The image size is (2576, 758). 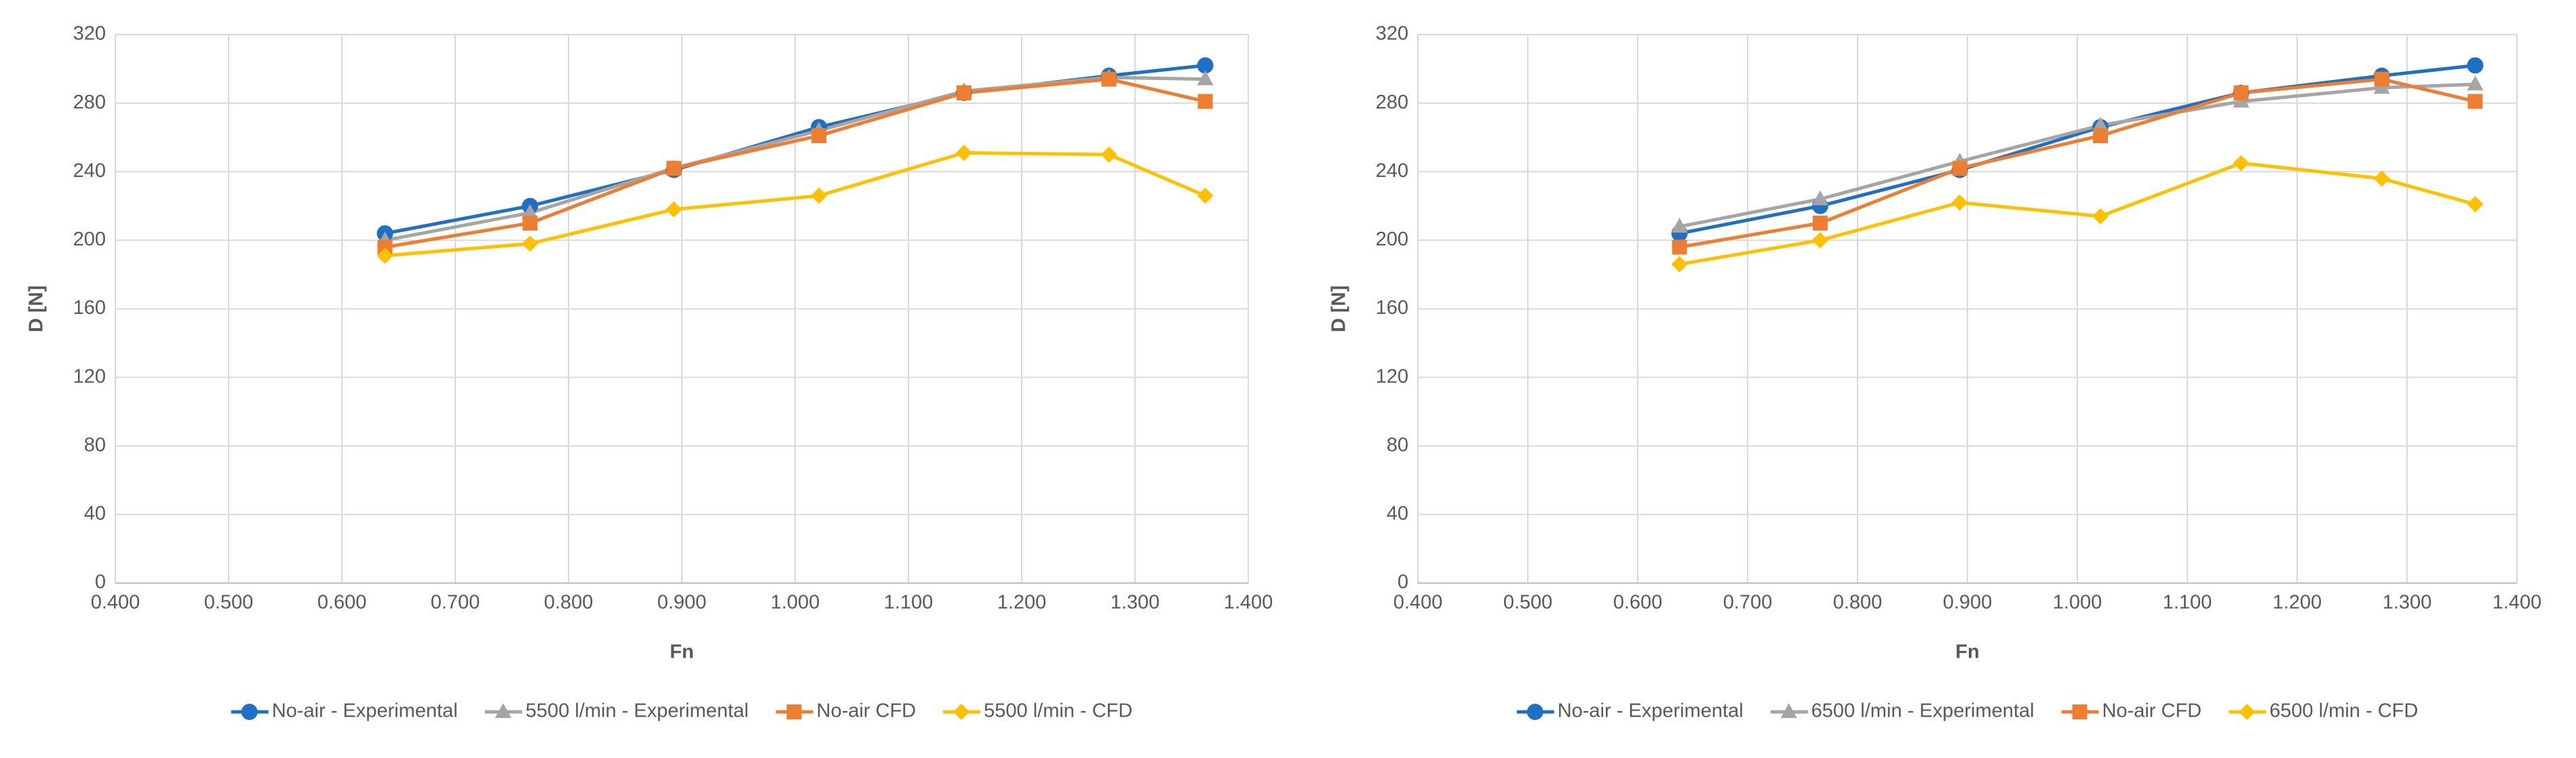 I want to click on legend-item: 5500 l/min - CFD, so click(x=1037, y=711).